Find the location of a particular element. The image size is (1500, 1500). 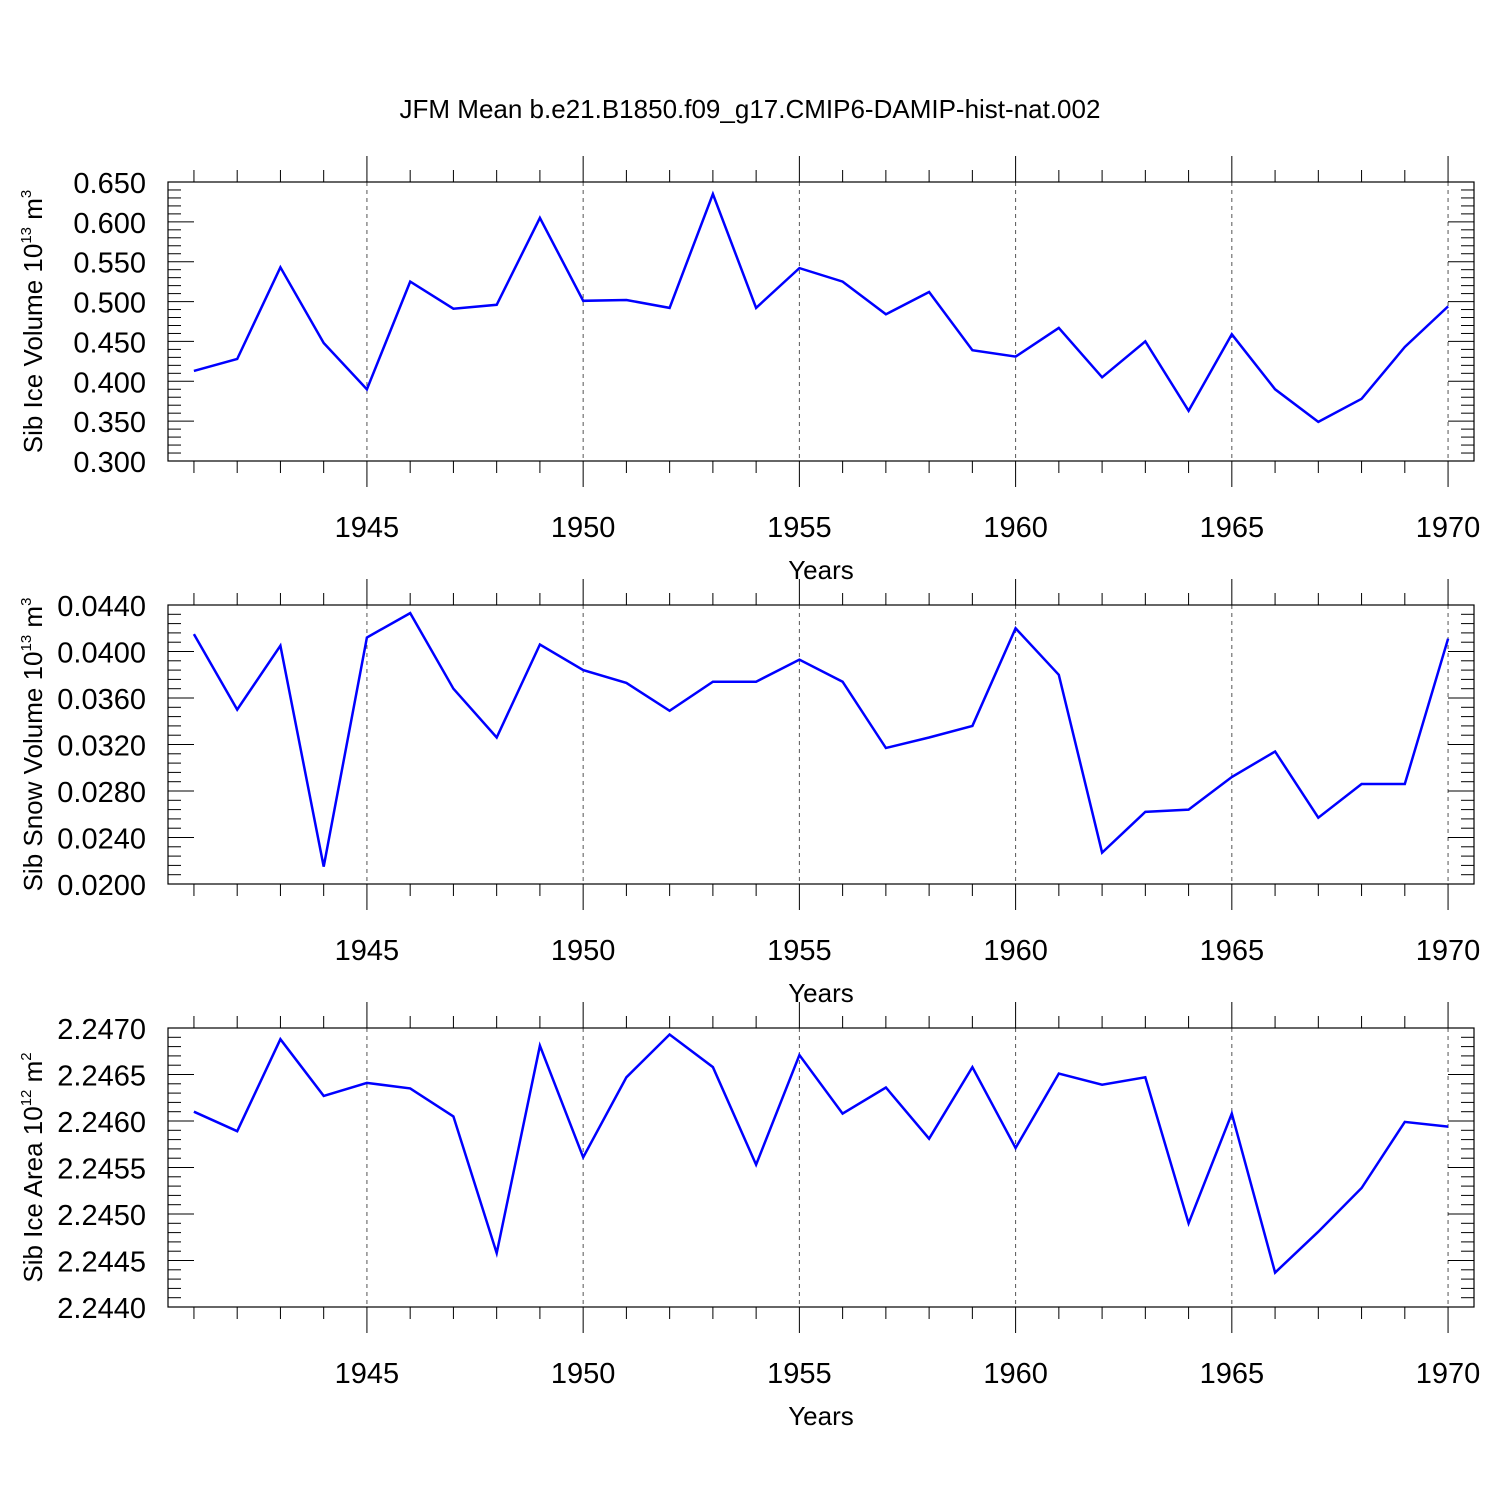

y-axis-title: Sib Ice Volume 1013 m3 is located at coordinates (33, 322).